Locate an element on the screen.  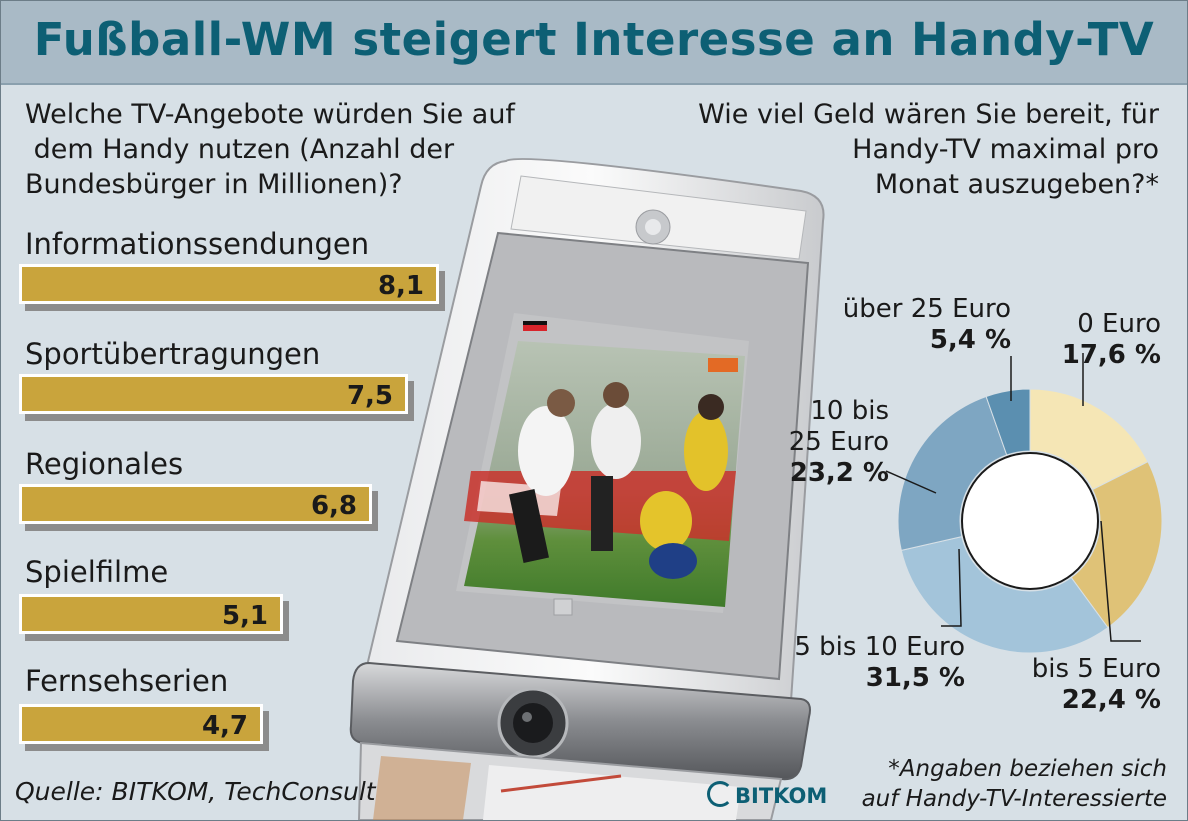
bar-value-label: 8,1 is located at coordinates (400, 286).